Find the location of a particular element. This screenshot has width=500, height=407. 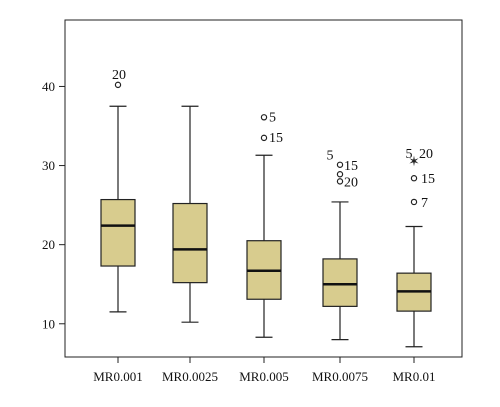

y-axis: 10 20 30 40 is located at coordinates (53, 205).